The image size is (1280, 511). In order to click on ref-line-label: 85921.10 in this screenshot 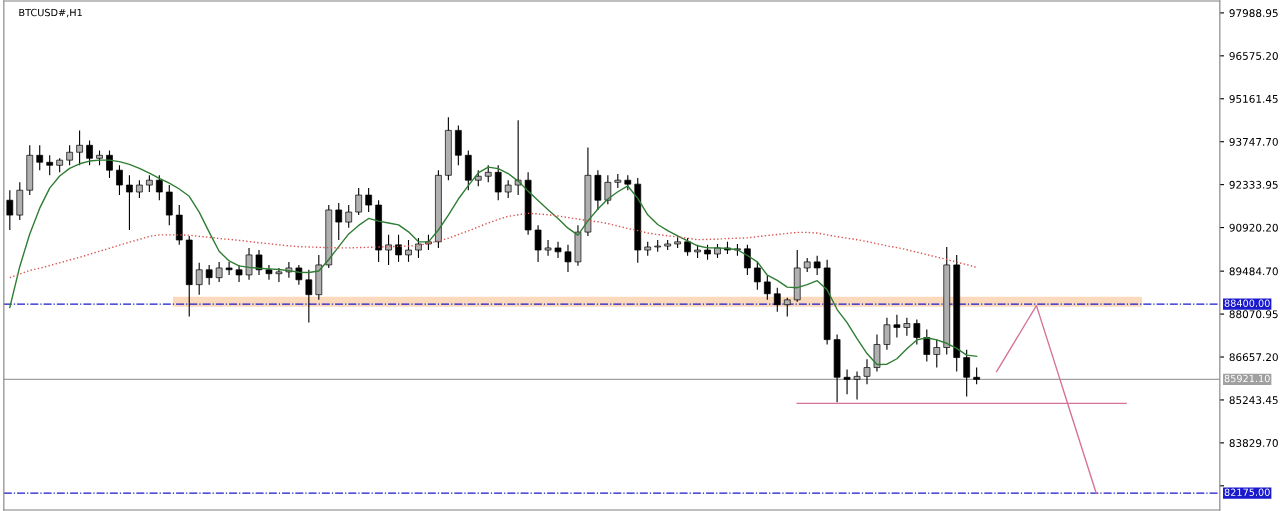, I will do `click(1247, 378)`.